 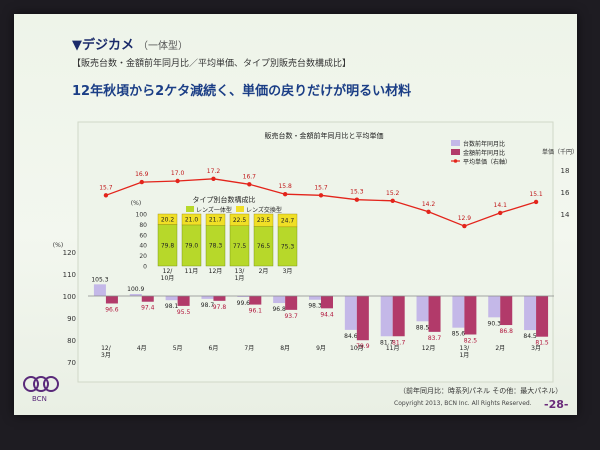 I want to click on price-data-label: 16.9, so click(x=142, y=174).